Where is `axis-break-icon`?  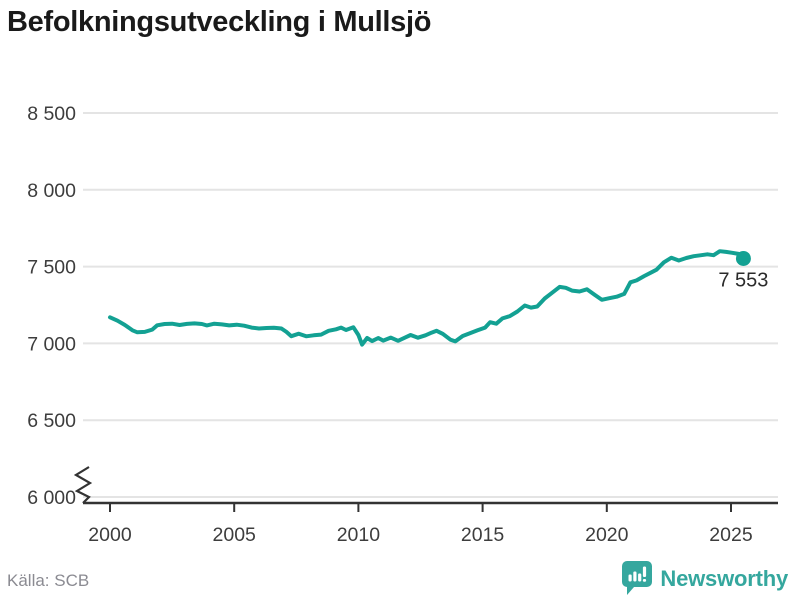
axis-break-icon is located at coordinates (83, 485).